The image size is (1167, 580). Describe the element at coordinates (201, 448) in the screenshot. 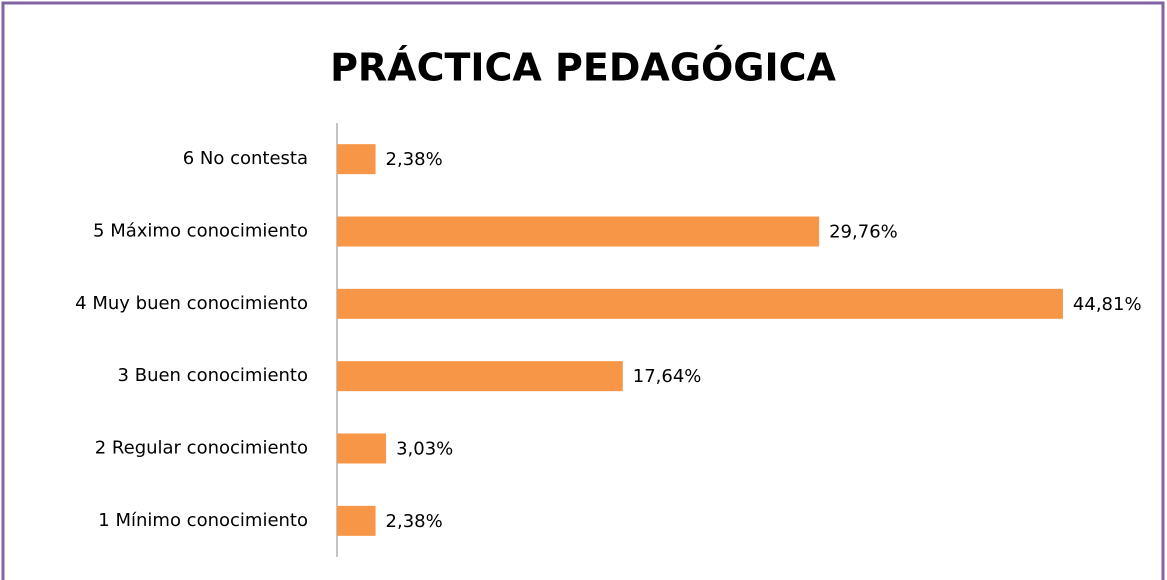

I see `category-label: 2 Regular conocimiento` at that location.